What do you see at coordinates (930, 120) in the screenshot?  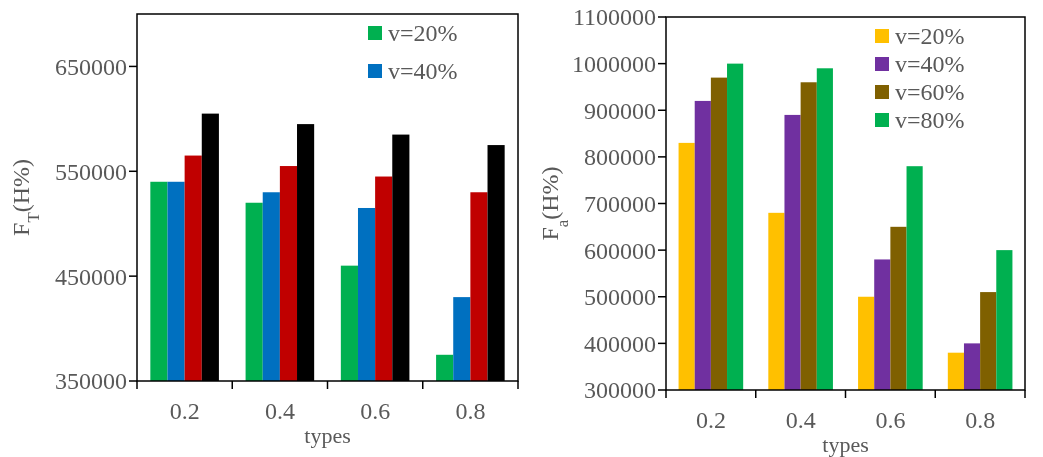 I see `legend-label: v=80%` at bounding box center [930, 120].